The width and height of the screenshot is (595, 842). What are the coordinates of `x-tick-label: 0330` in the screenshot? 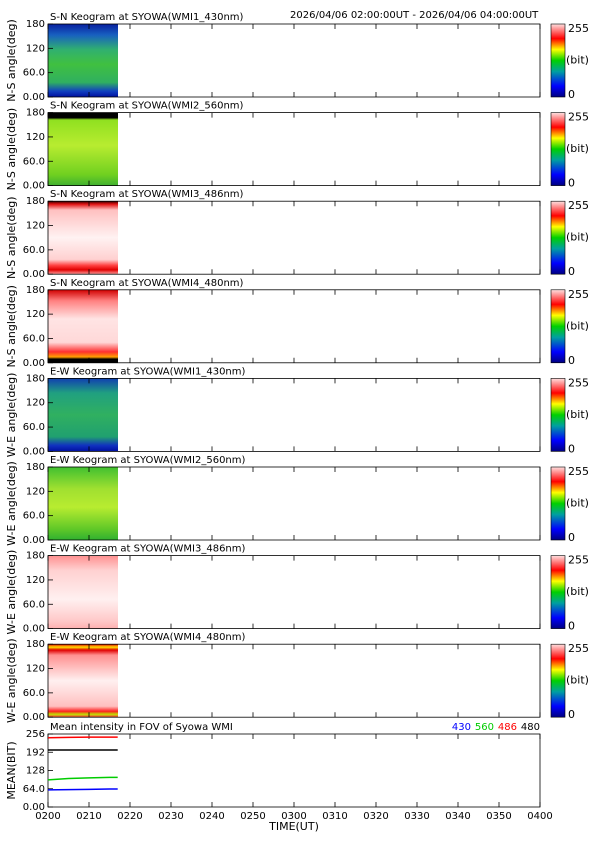 It's located at (416, 816).